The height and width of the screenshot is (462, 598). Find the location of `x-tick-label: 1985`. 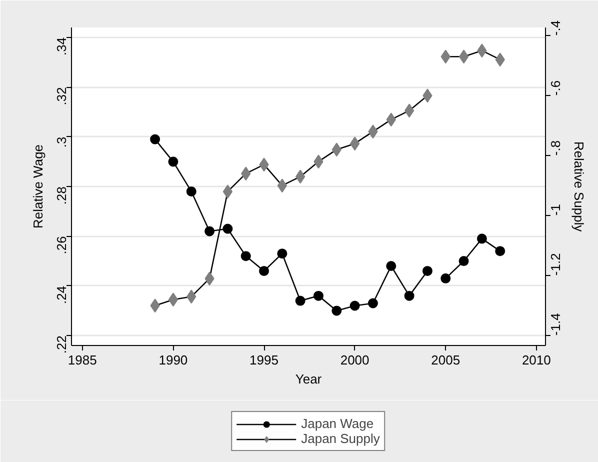

x-tick-label: 1985 is located at coordinates (82, 360).